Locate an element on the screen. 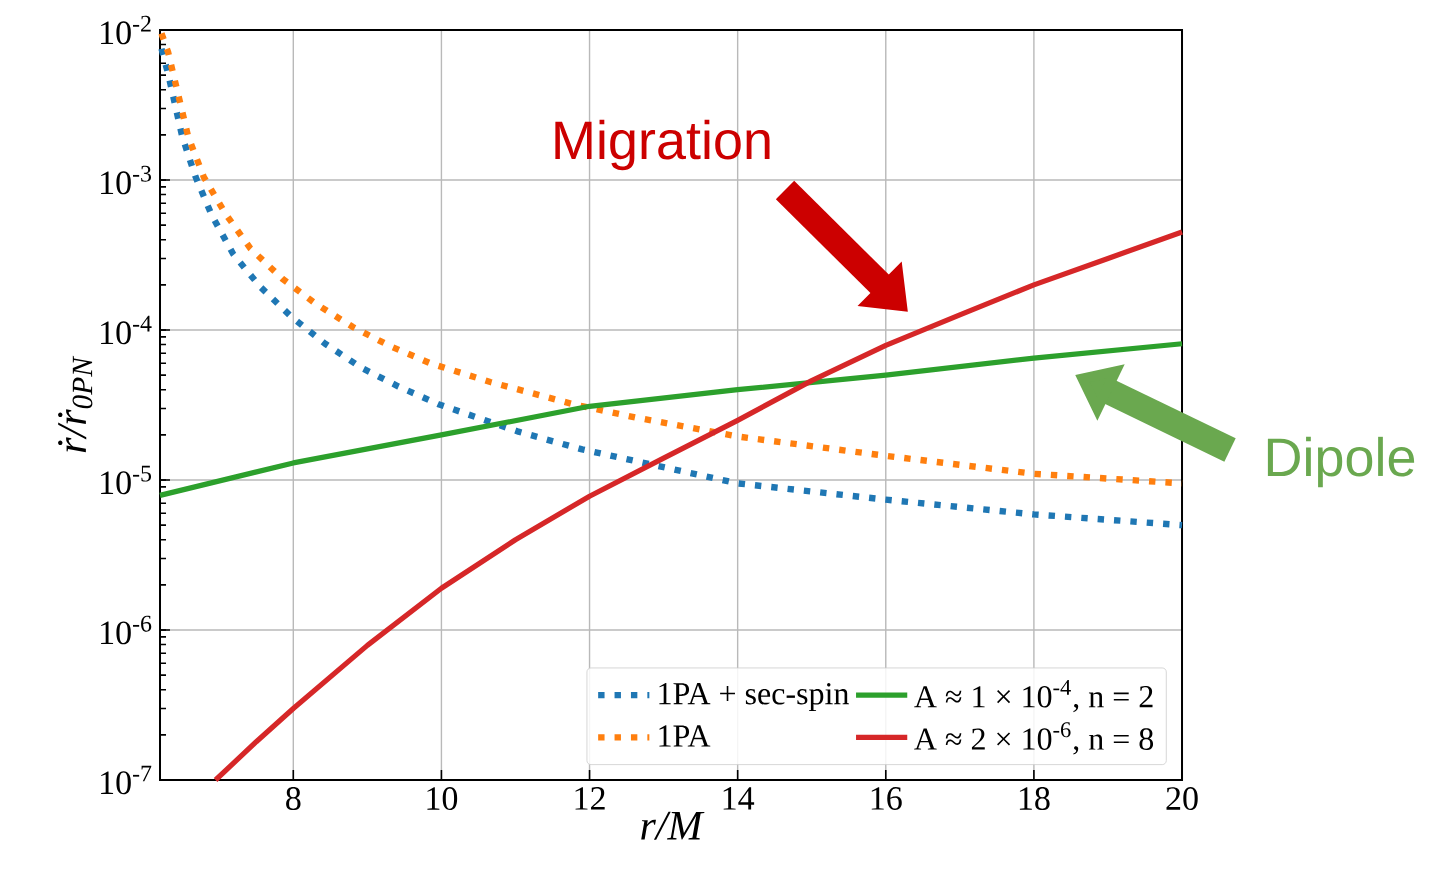 The image size is (1435, 884). x-tick-label: 14 is located at coordinates (739, 798).